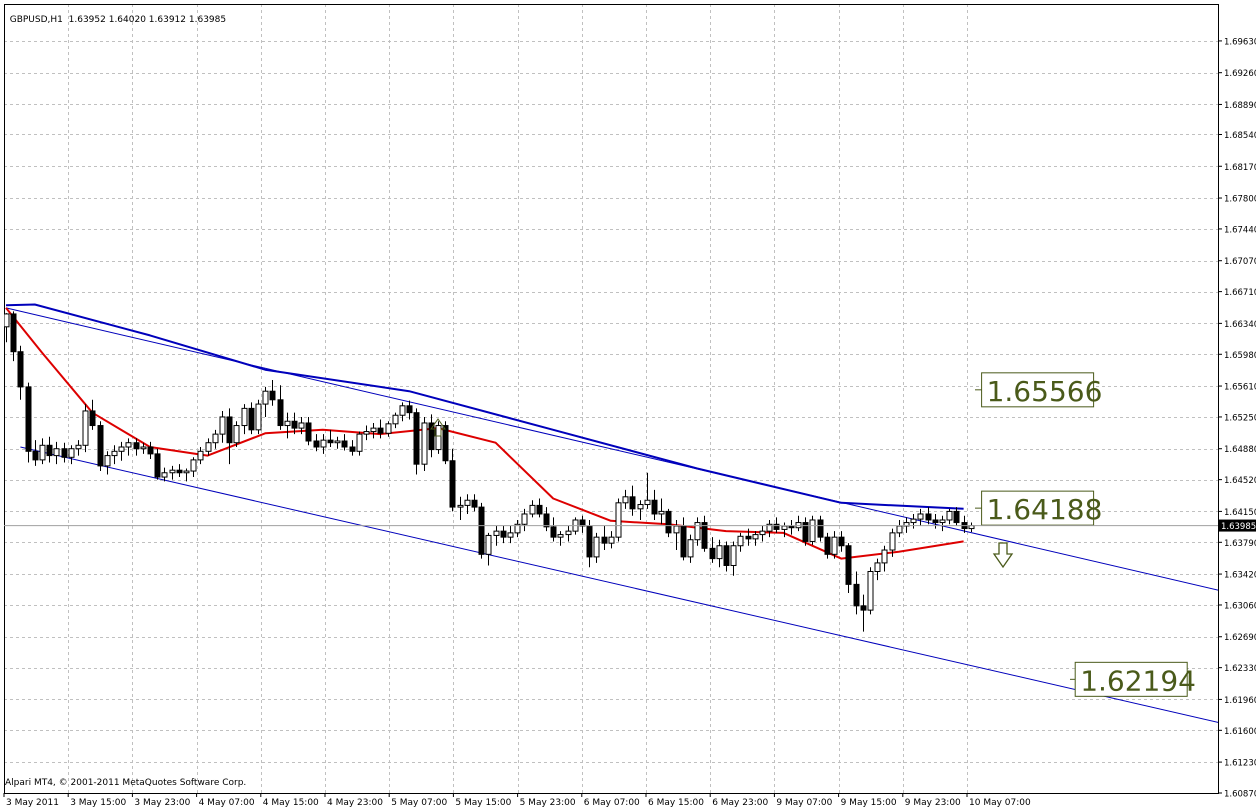 Image resolution: width=1256 pixels, height=810 pixels. Describe the element at coordinates (1000, 803) in the screenshot. I see `x-tick-label: 10 May 07:00` at that location.